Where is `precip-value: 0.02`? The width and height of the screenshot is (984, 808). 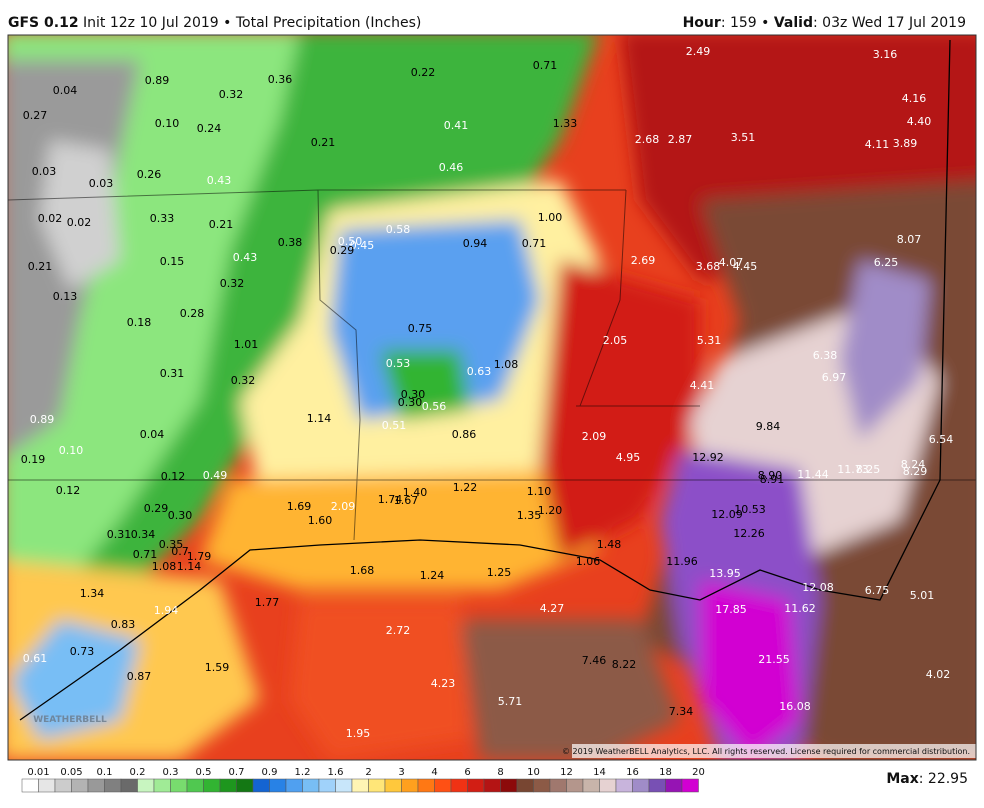 precip-value: 0.02 is located at coordinates (50, 218).